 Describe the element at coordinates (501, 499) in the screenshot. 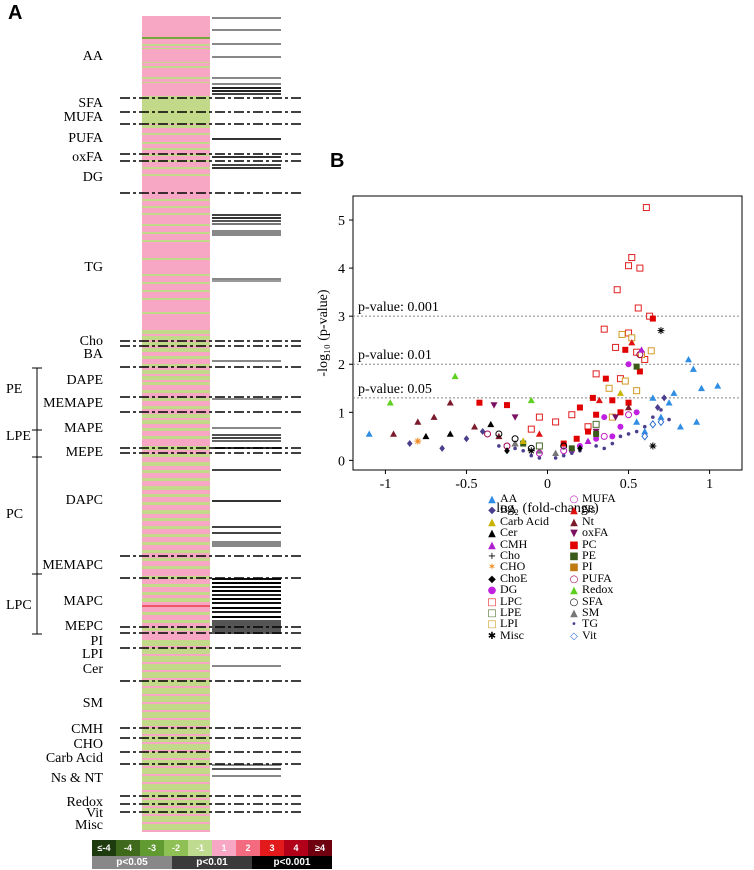

I see `legend-item: ▲ AA` at that location.